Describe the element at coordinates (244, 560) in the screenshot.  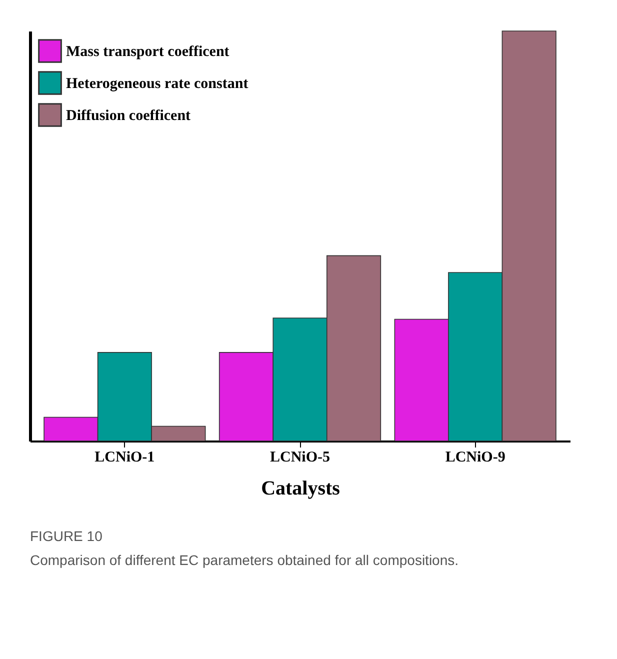
I see `text: Comparison of different EC parameters obtained for all compositions.` at that location.